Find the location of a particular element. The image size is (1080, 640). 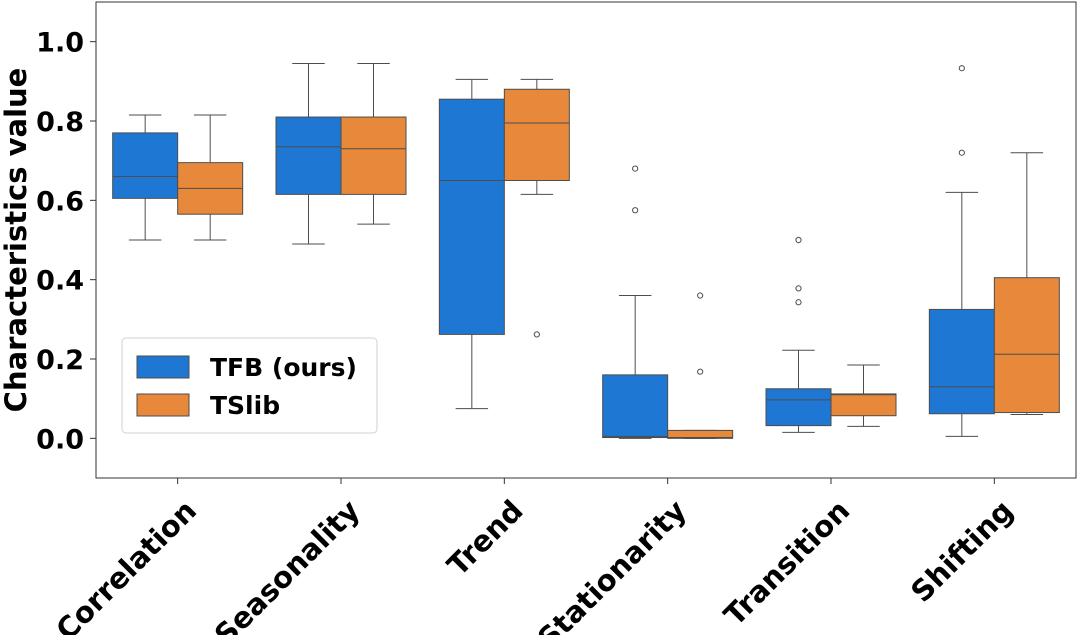

legend-label: TSlib is located at coordinates (245, 405).